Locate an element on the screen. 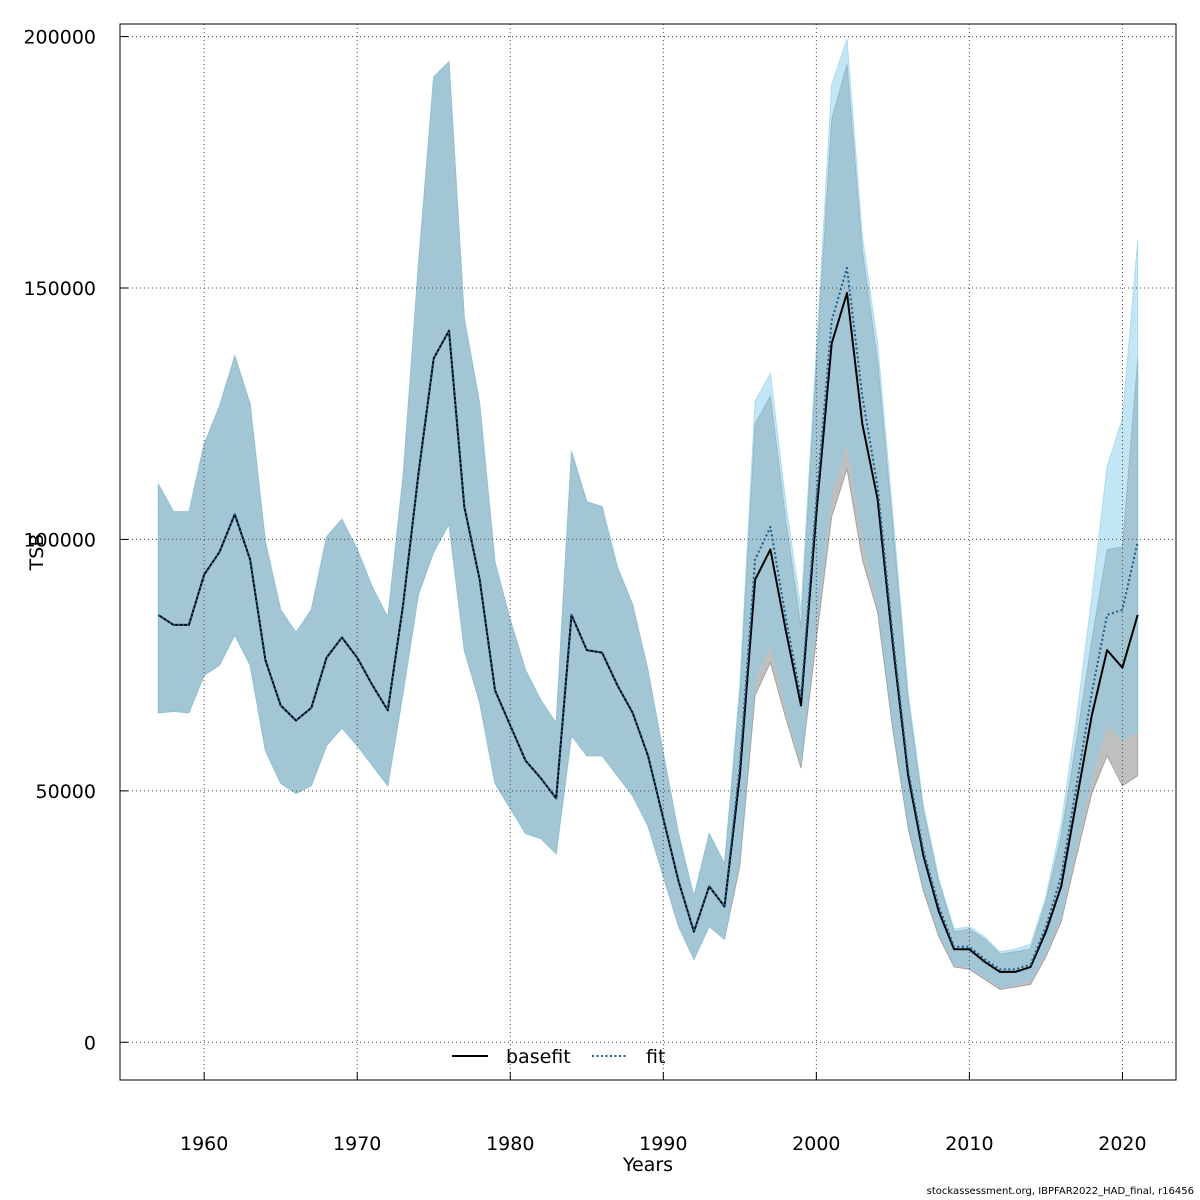  x-axis-title: Years is located at coordinates (647, 1165).